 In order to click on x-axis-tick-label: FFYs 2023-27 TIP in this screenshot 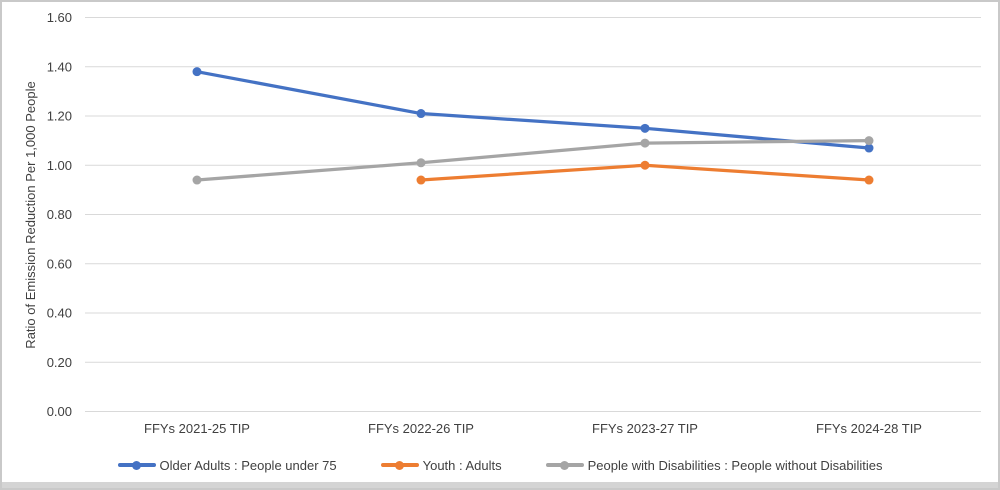, I will do `click(645, 428)`.